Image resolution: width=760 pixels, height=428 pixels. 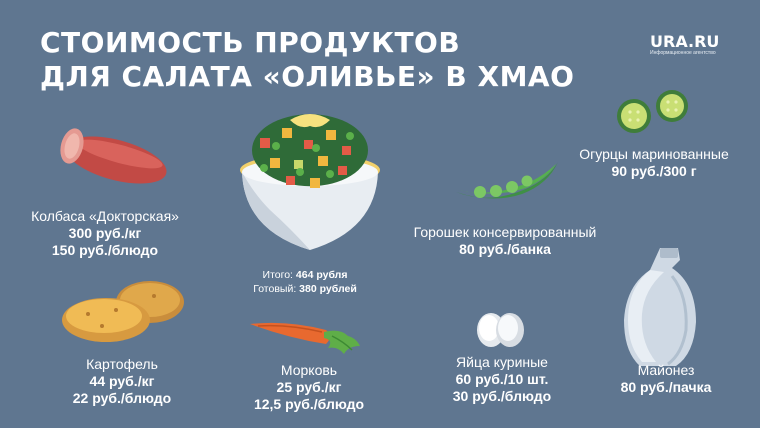 I want to click on mayonnaise-price: 80 руб./пачка, so click(x=666, y=387).